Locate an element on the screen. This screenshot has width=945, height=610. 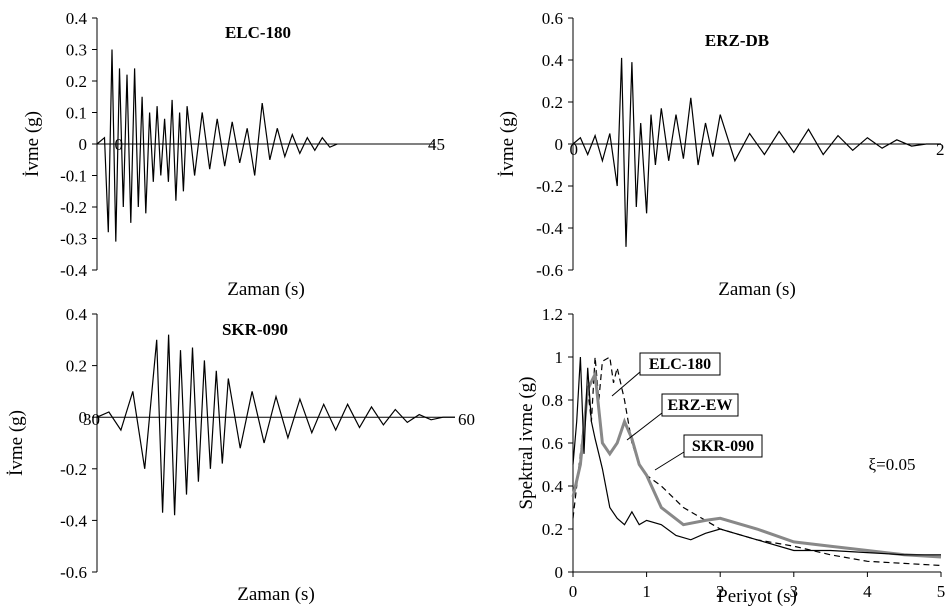
x-tick-label: 0 is located at coordinates (573, 591).